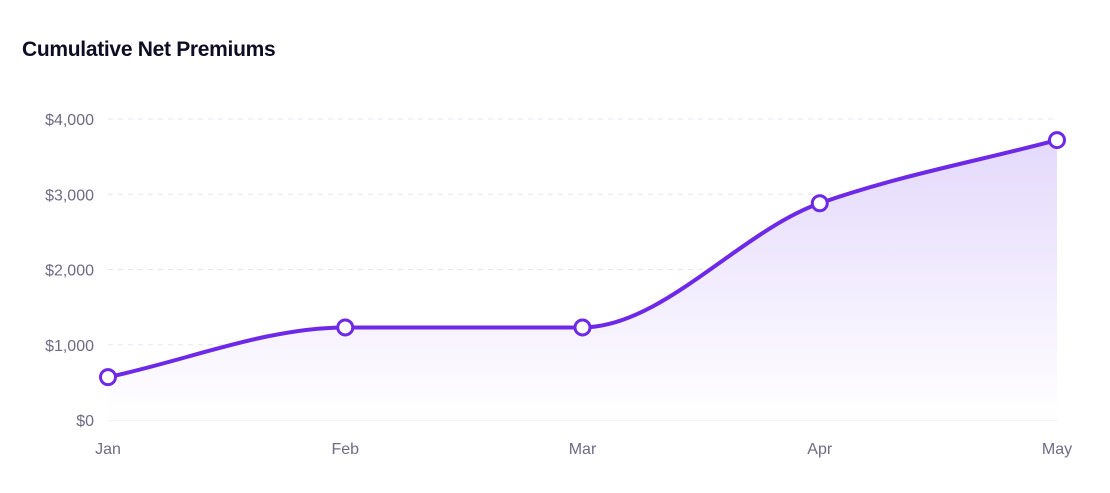 The image size is (1110, 493). Describe the element at coordinates (69, 195) in the screenshot. I see `y-tick-label: $3,000` at that location.